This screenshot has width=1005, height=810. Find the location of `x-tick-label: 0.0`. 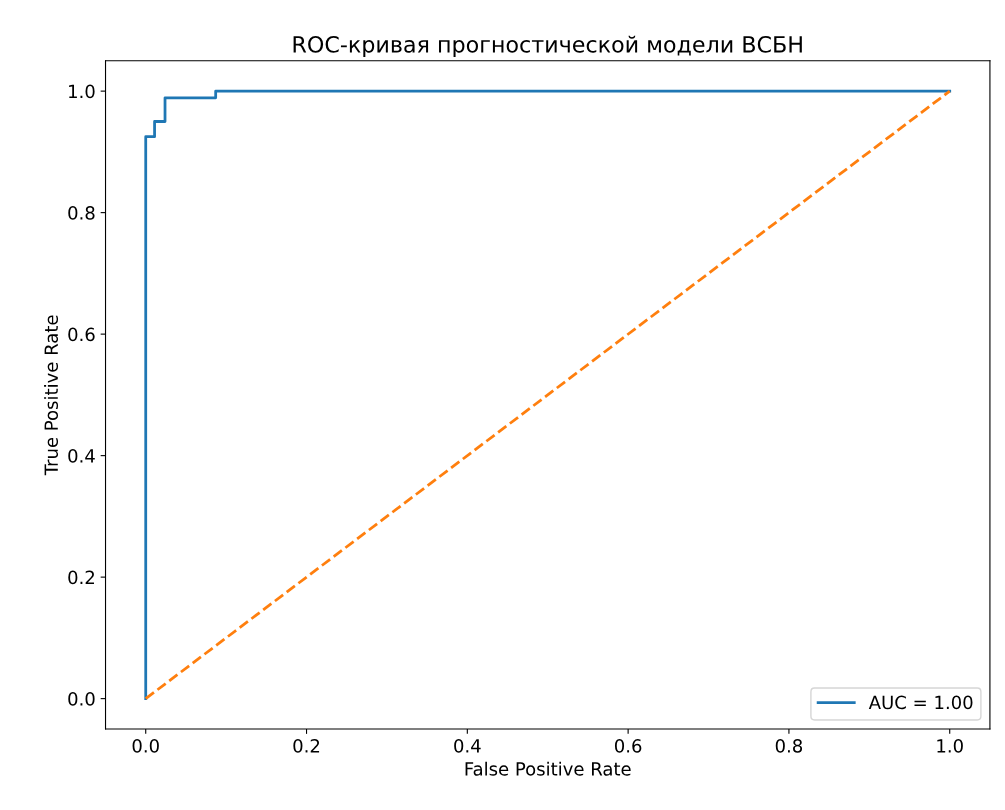

x-tick-label: 0.0 is located at coordinates (145, 746).